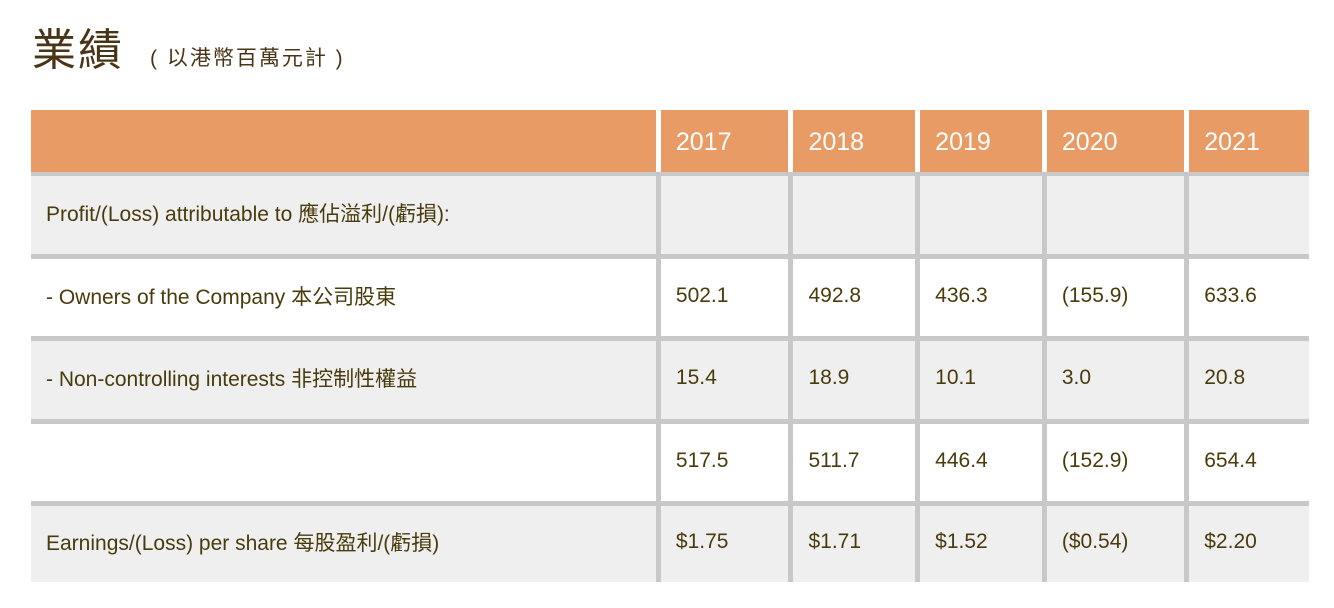 This screenshot has width=1334, height=608. I want to click on row-value: 3.0, so click(1115, 380).